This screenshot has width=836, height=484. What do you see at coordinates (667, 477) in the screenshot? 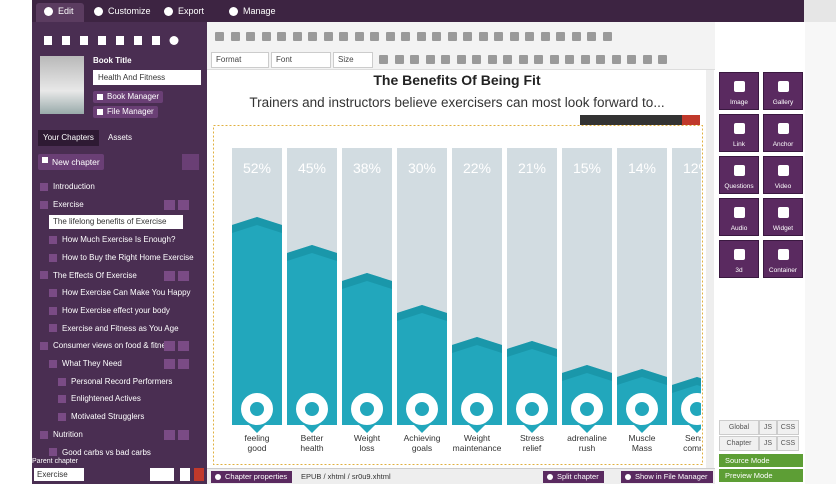
I see `show-in-file-manager-button: Show in File Manager` at bounding box center [667, 477].